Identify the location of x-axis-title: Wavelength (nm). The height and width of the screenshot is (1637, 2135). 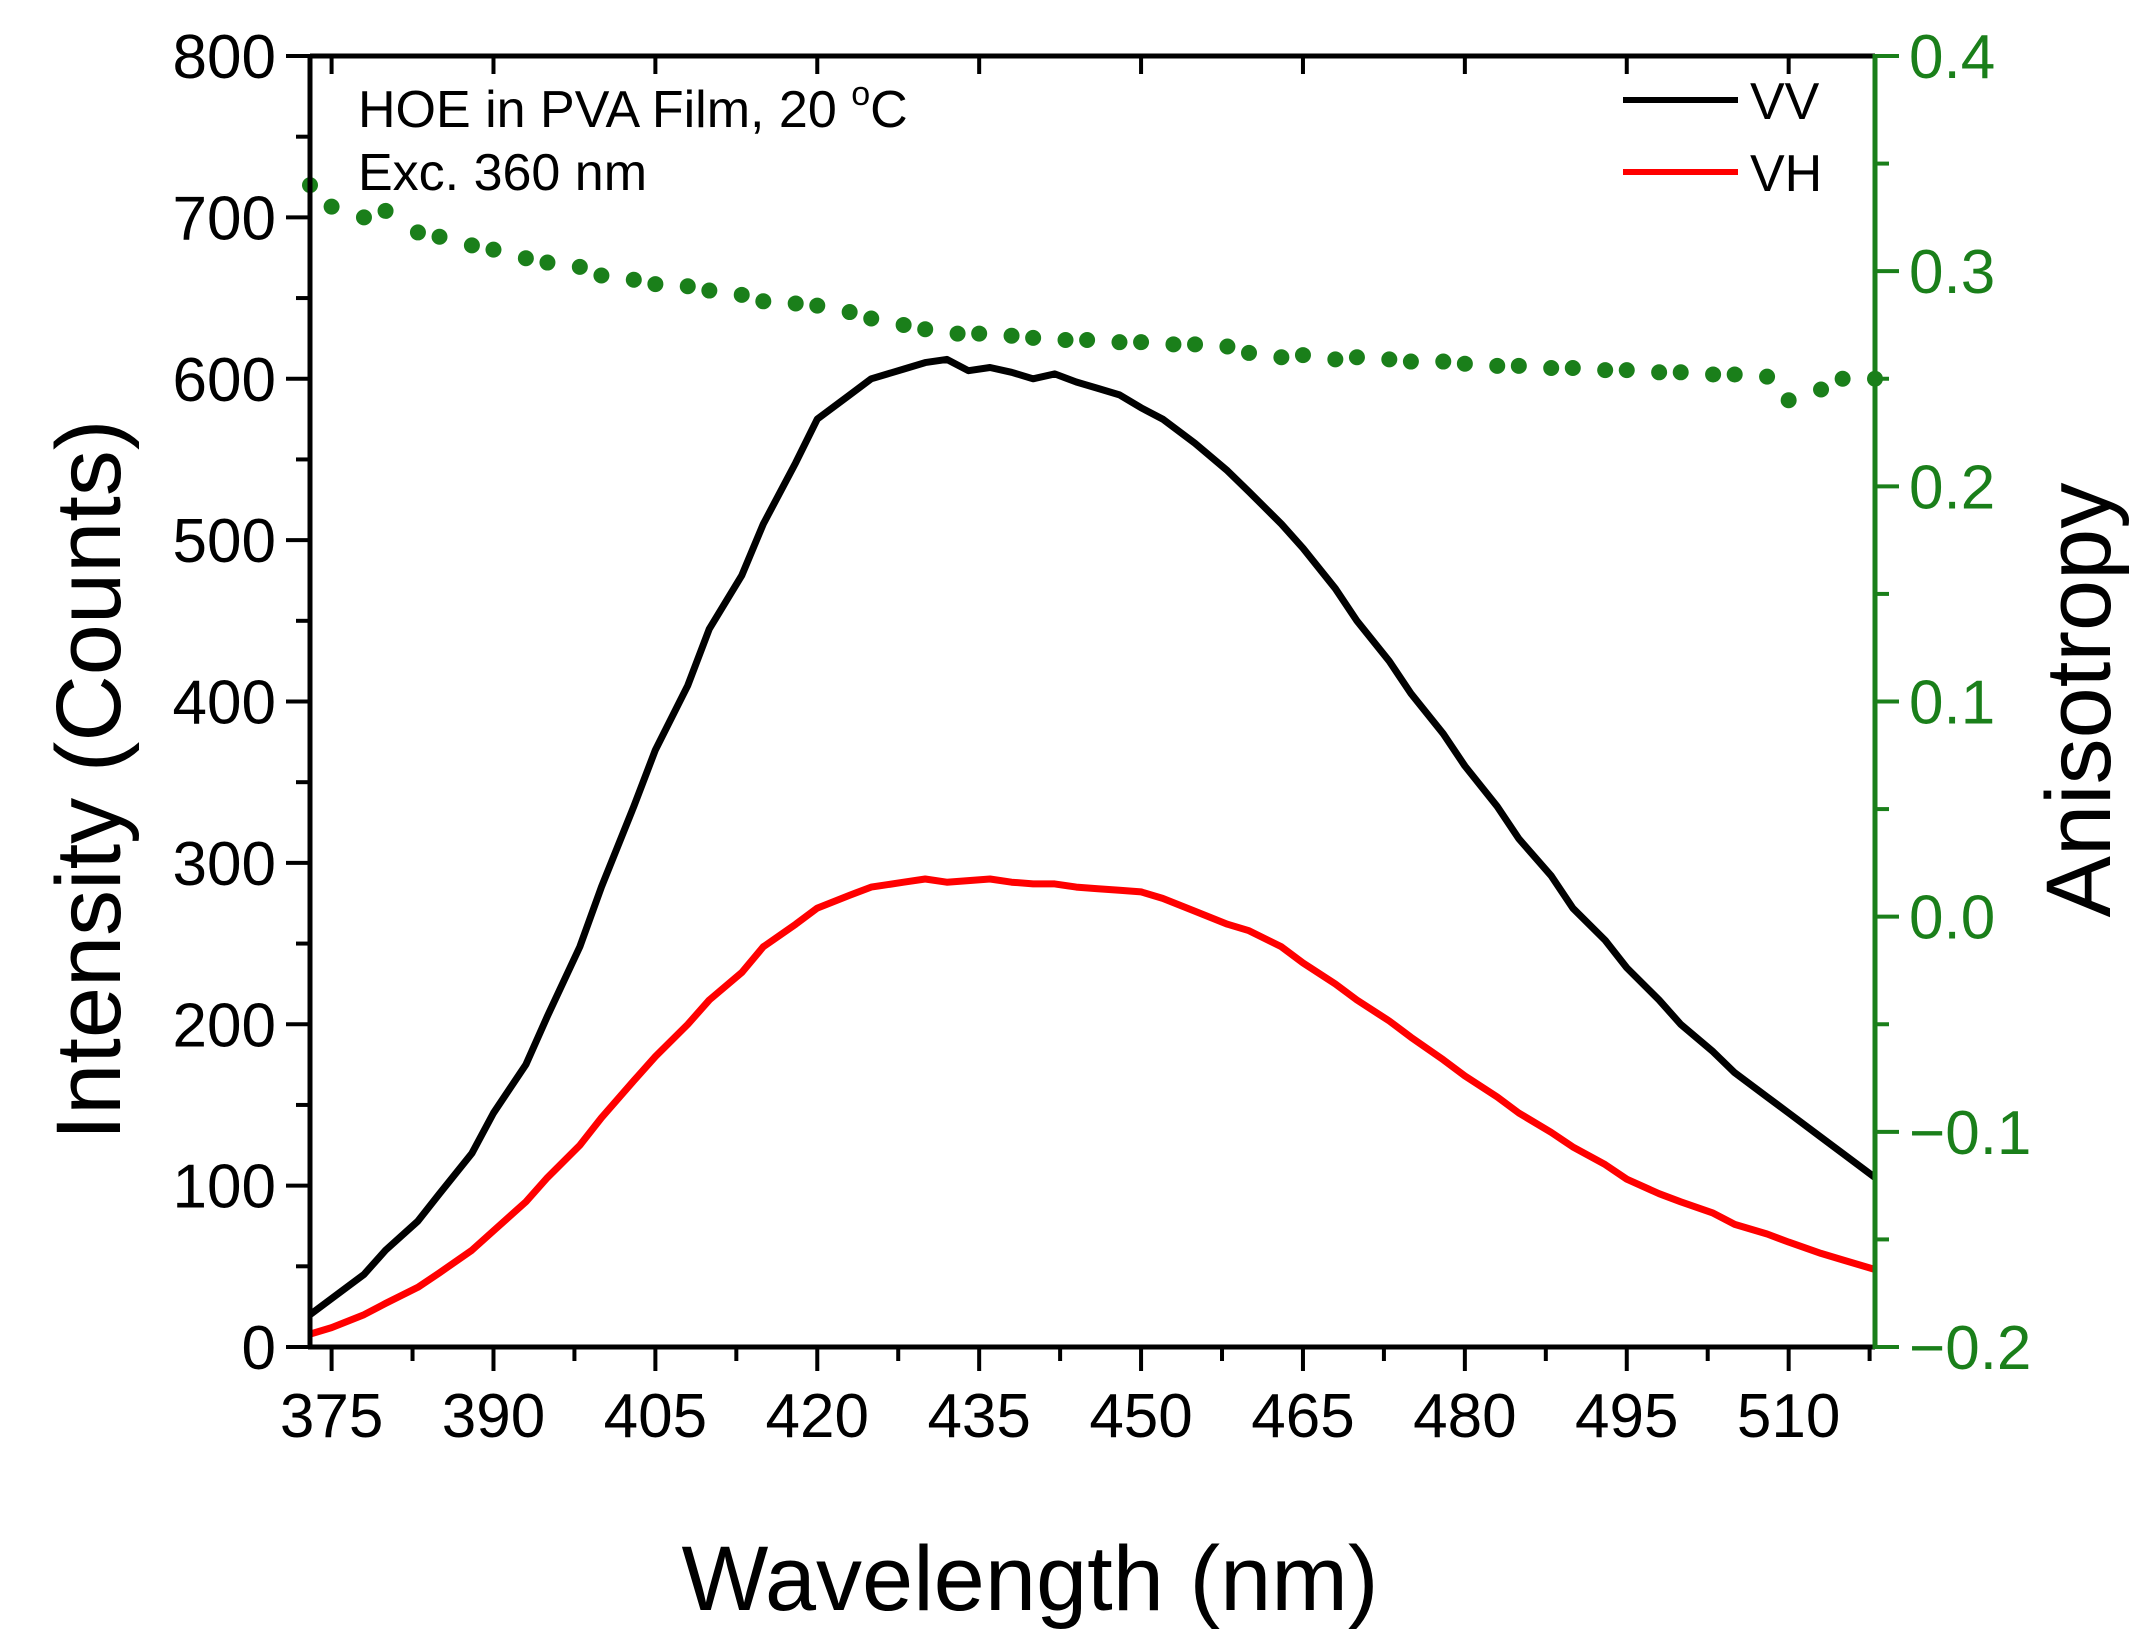
(1029, 1579).